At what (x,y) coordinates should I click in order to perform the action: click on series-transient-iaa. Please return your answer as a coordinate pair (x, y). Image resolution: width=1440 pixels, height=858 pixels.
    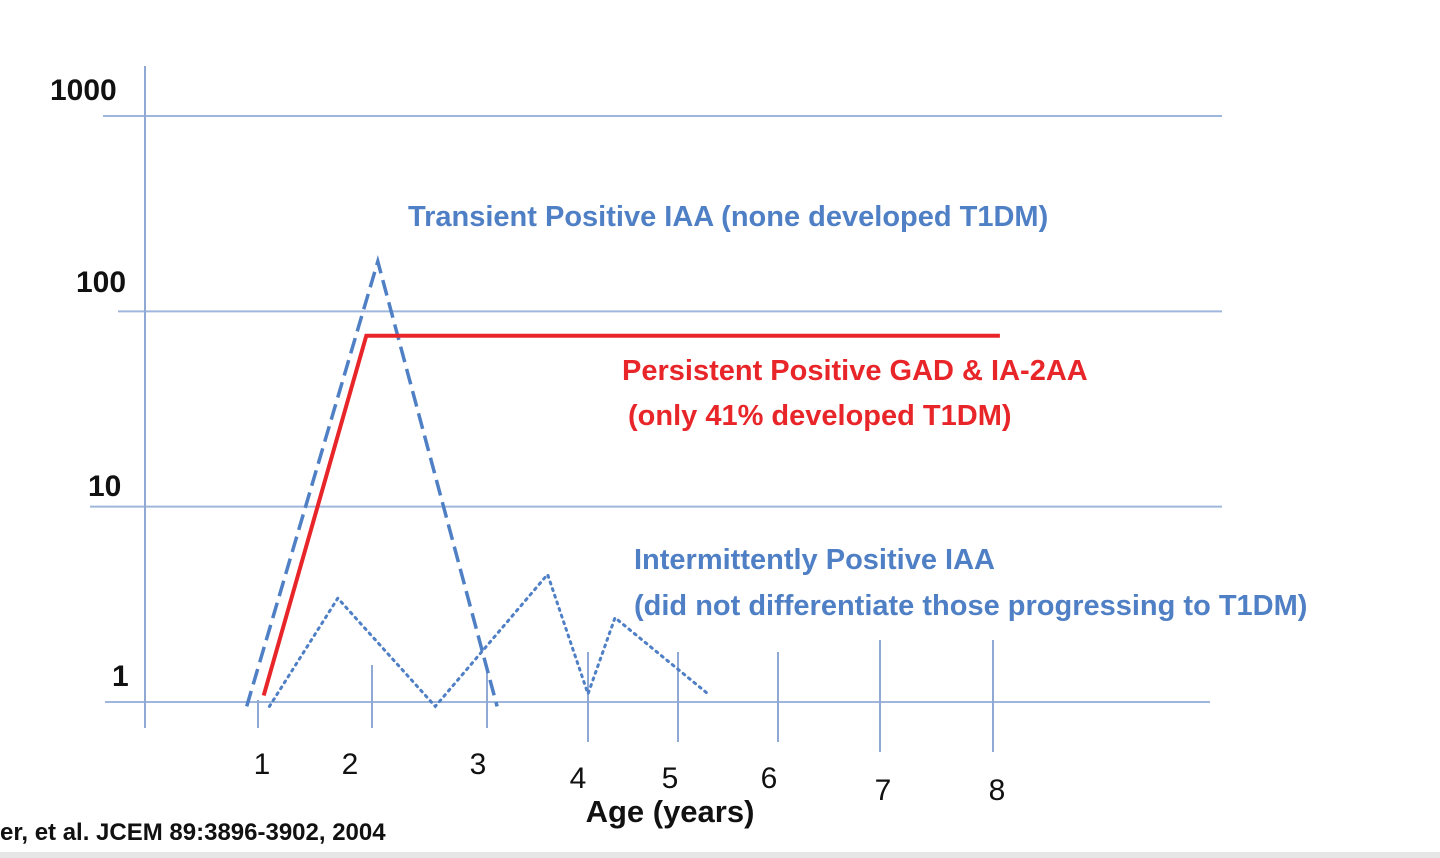
    Looking at the image, I should click on (372, 481).